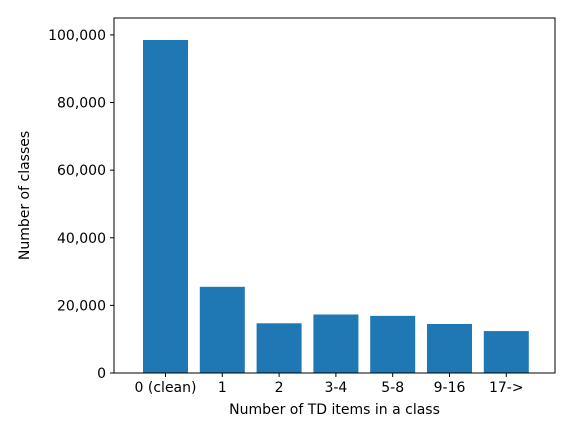 The image size is (581, 436). I want to click on x-tick-label: 2, so click(279, 388).